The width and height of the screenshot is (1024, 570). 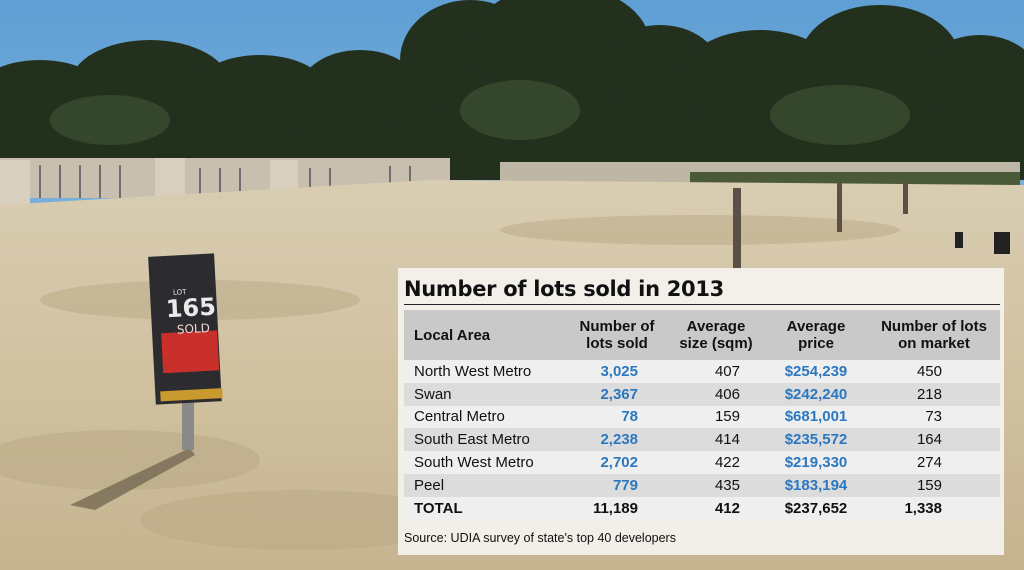 What do you see at coordinates (702, 485) in the screenshot?
I see `table-row: Peel 779 435 $183,194 159` at bounding box center [702, 485].